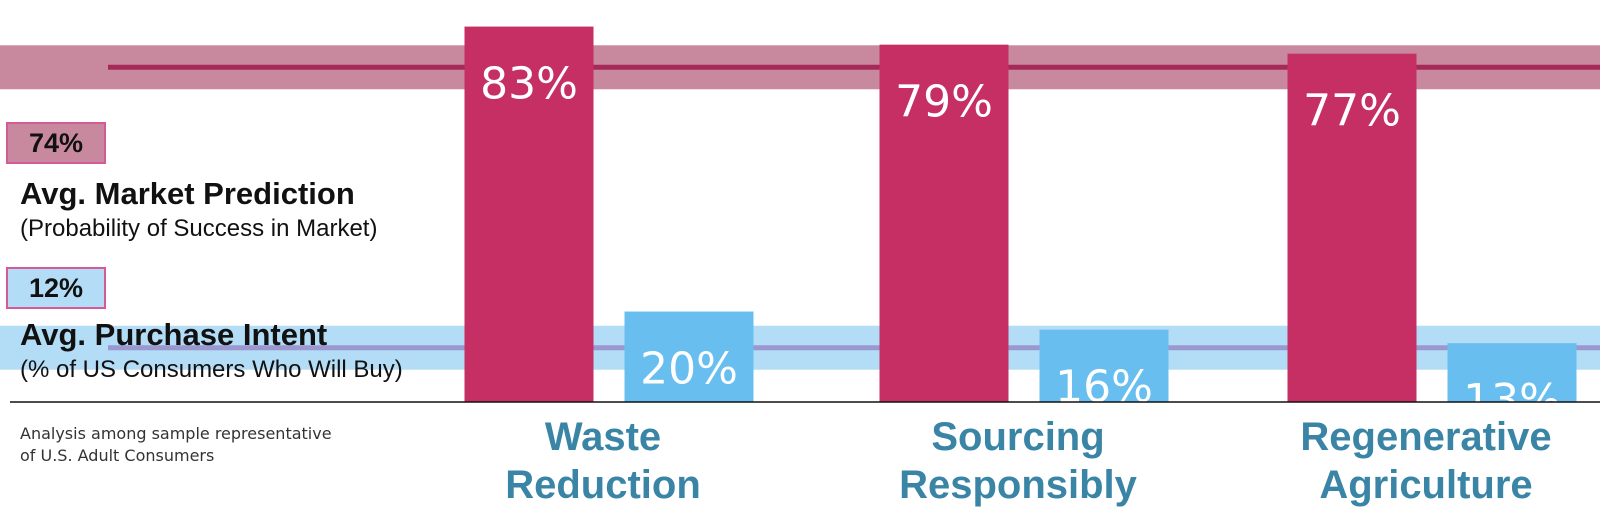  Describe the element at coordinates (603, 437) in the screenshot. I see `category-tick-label: Waste` at that location.